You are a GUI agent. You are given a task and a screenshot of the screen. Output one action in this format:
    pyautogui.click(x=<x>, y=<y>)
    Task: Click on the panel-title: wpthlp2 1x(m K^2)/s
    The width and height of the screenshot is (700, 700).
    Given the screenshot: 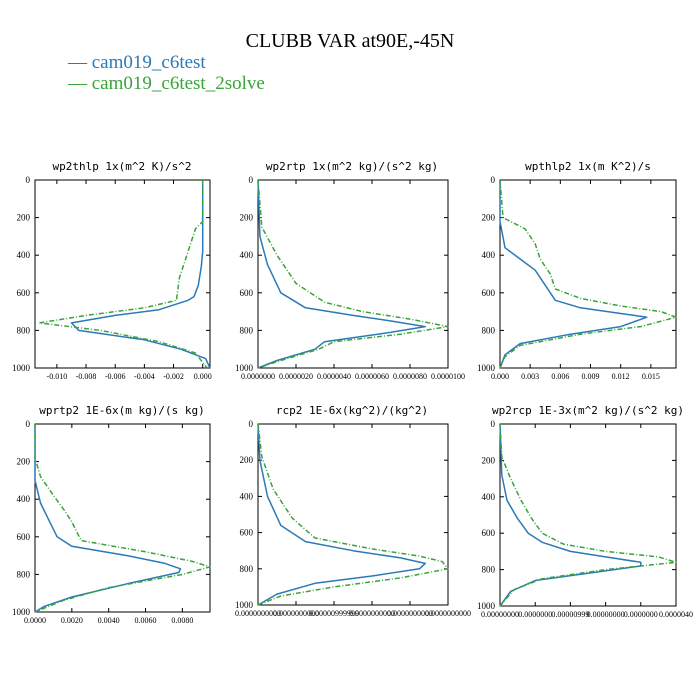 What is the action you would take?
    pyautogui.click(x=588, y=166)
    